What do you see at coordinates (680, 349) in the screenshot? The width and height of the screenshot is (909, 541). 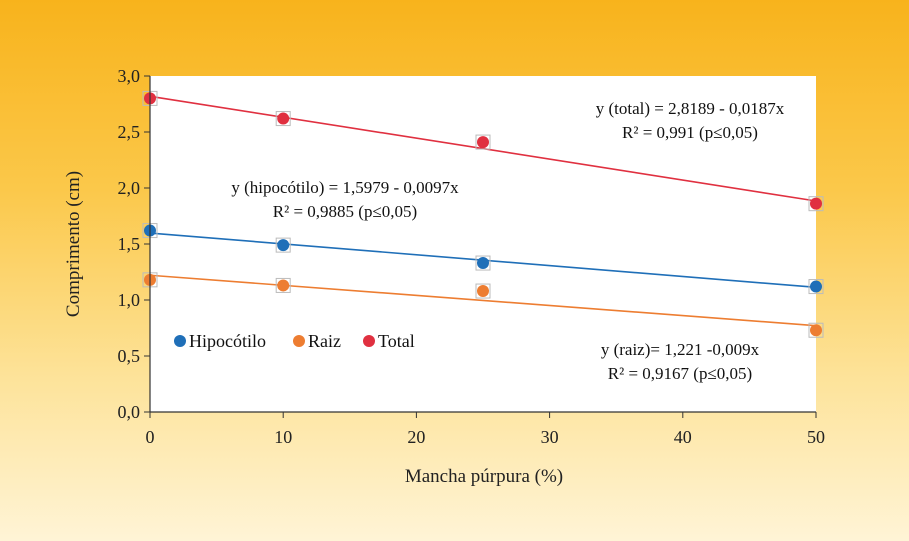 I see `equation-raiz: y (raiz)= 1,221 -0,009x` at bounding box center [680, 349].